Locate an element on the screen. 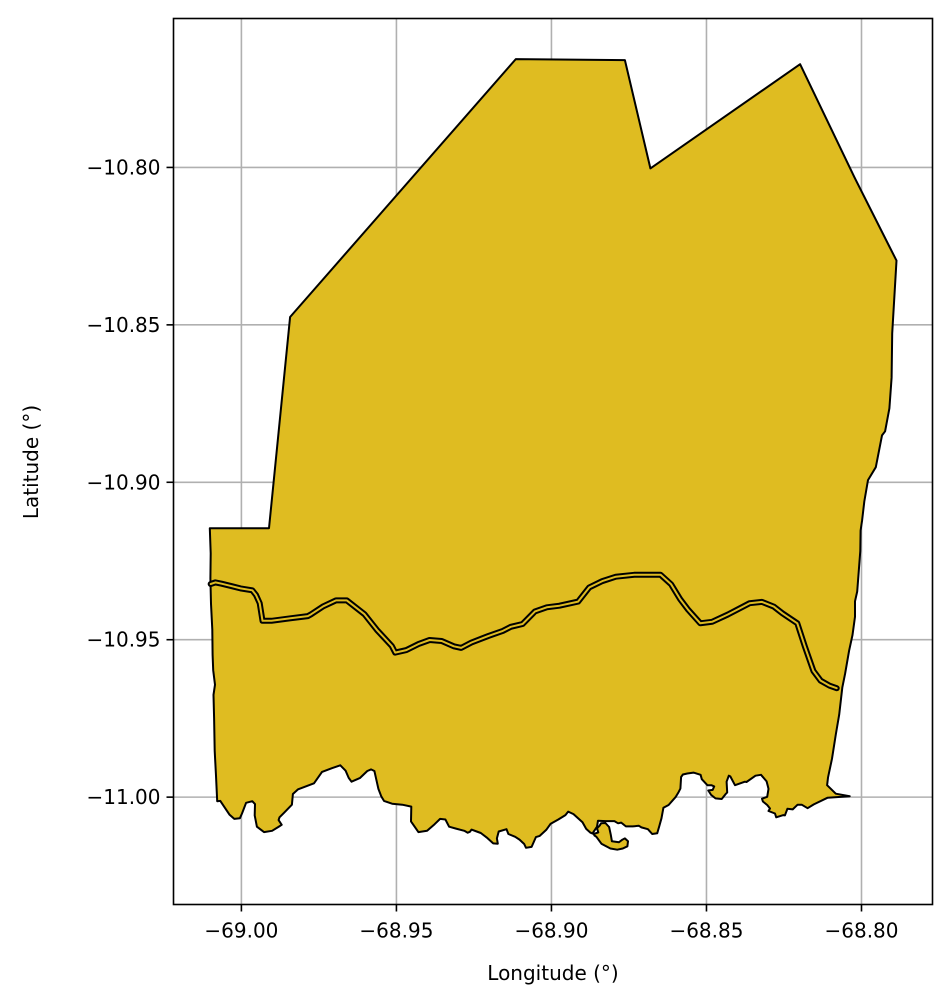 This screenshot has width=952, height=1006. x-tick-label: −68.80 is located at coordinates (861, 931).